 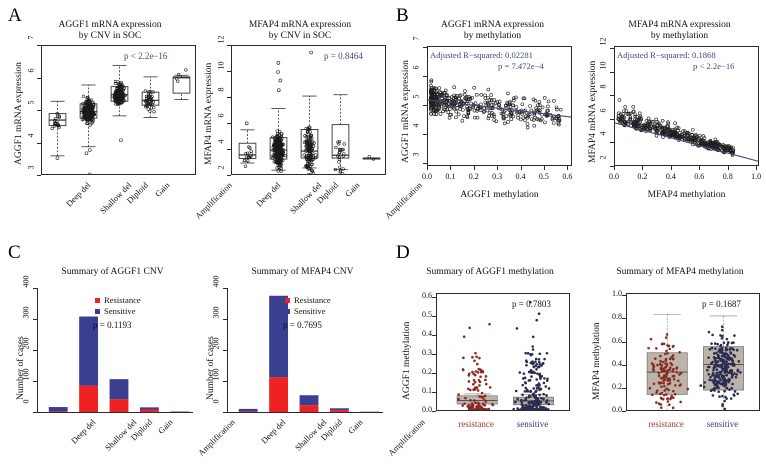 What do you see at coordinates (521, 66) in the screenshot?
I see `regression-annotation-pvalue: p = 7.472e−4` at bounding box center [521, 66].